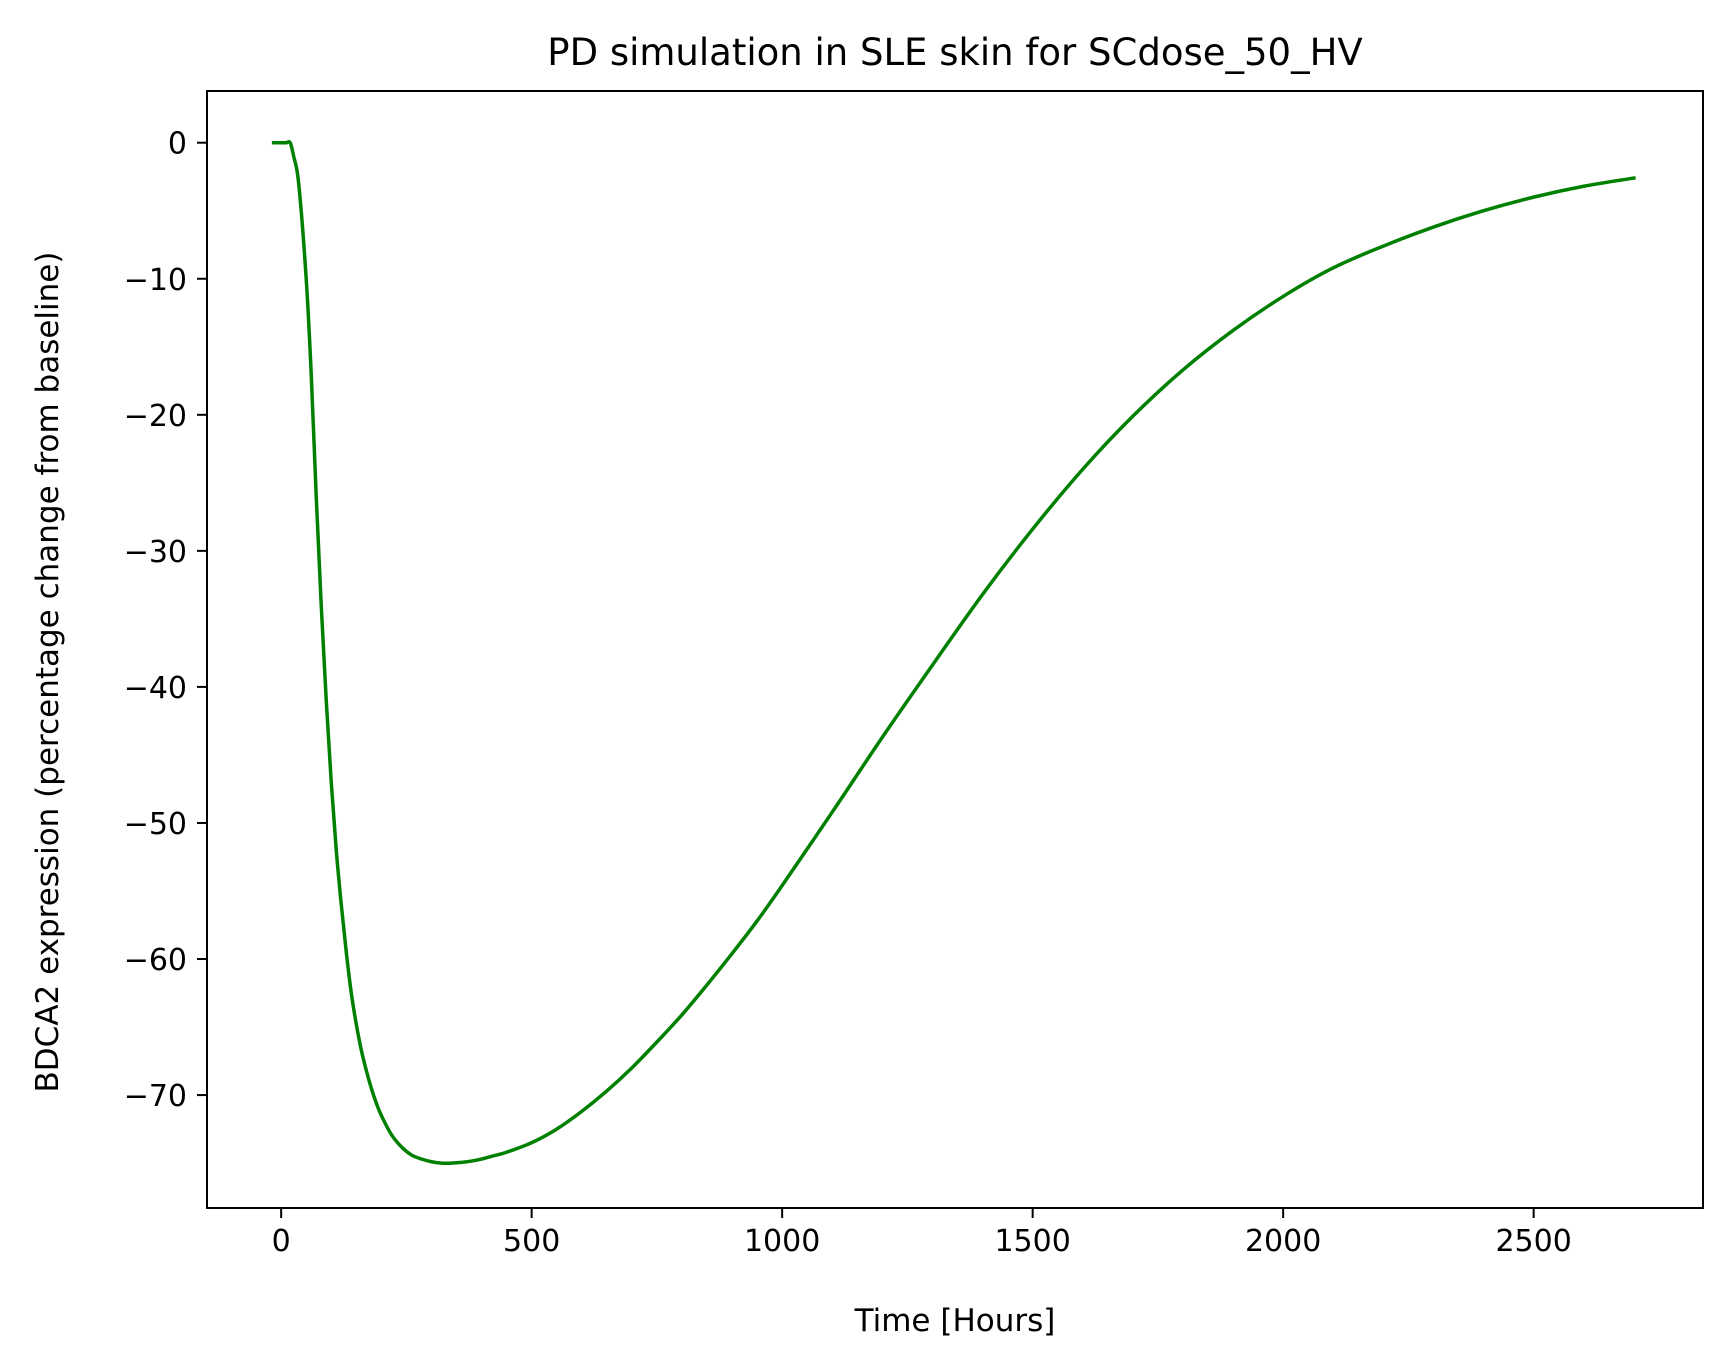 The image size is (1723, 1361). I want to click on y-tick-label: −60, so click(155, 960).